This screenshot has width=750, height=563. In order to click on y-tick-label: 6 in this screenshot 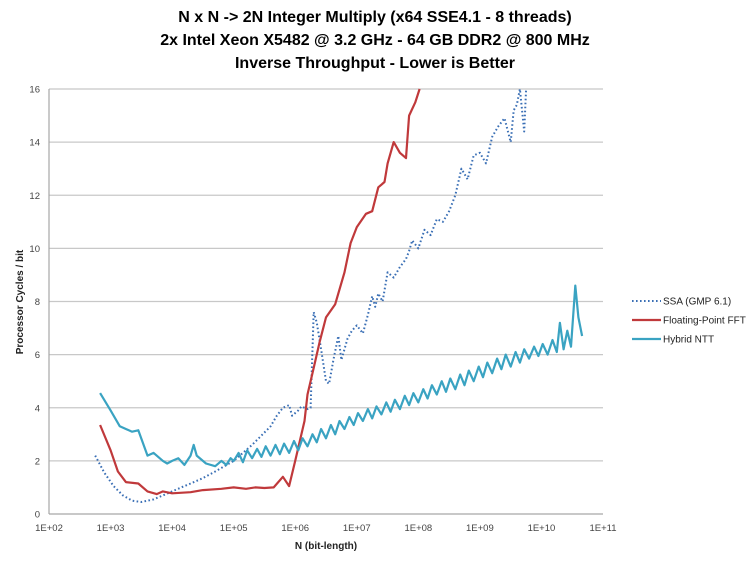, I will do `click(37, 355)`.